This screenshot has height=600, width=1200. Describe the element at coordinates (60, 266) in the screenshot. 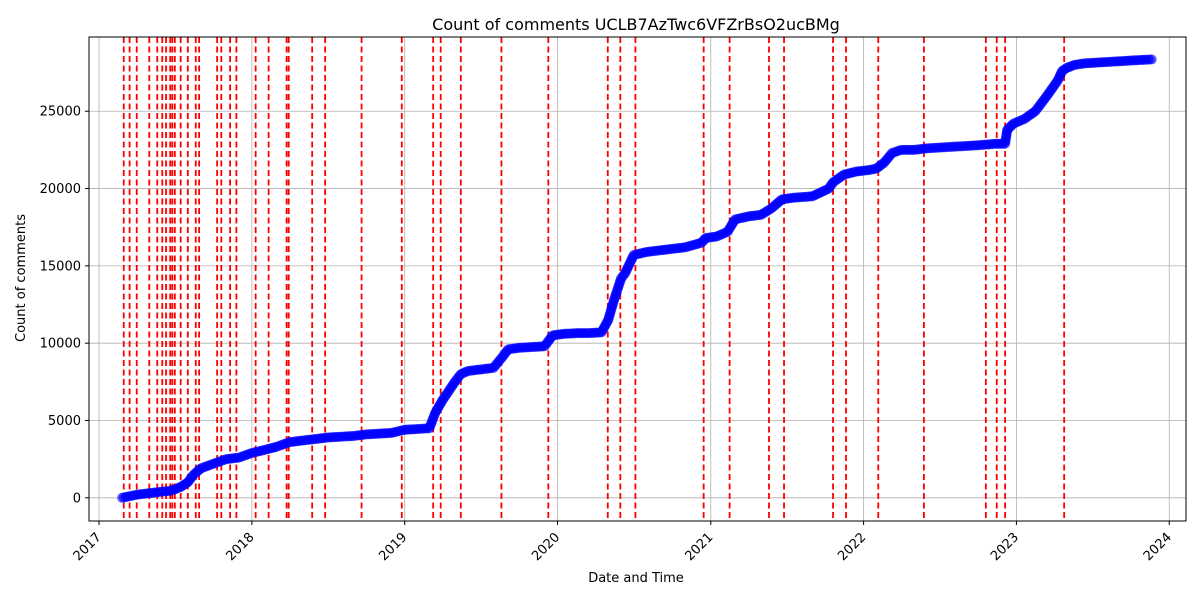

I see `y-tick-label: 15000` at that location.